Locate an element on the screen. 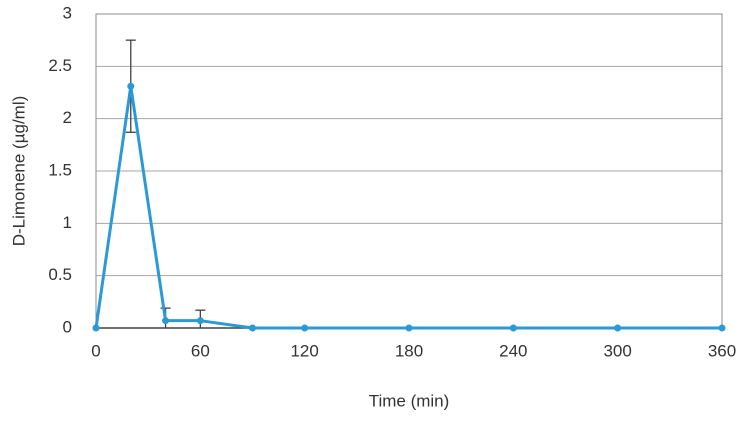  y-tick-label: 2.5 is located at coordinates (60, 65).